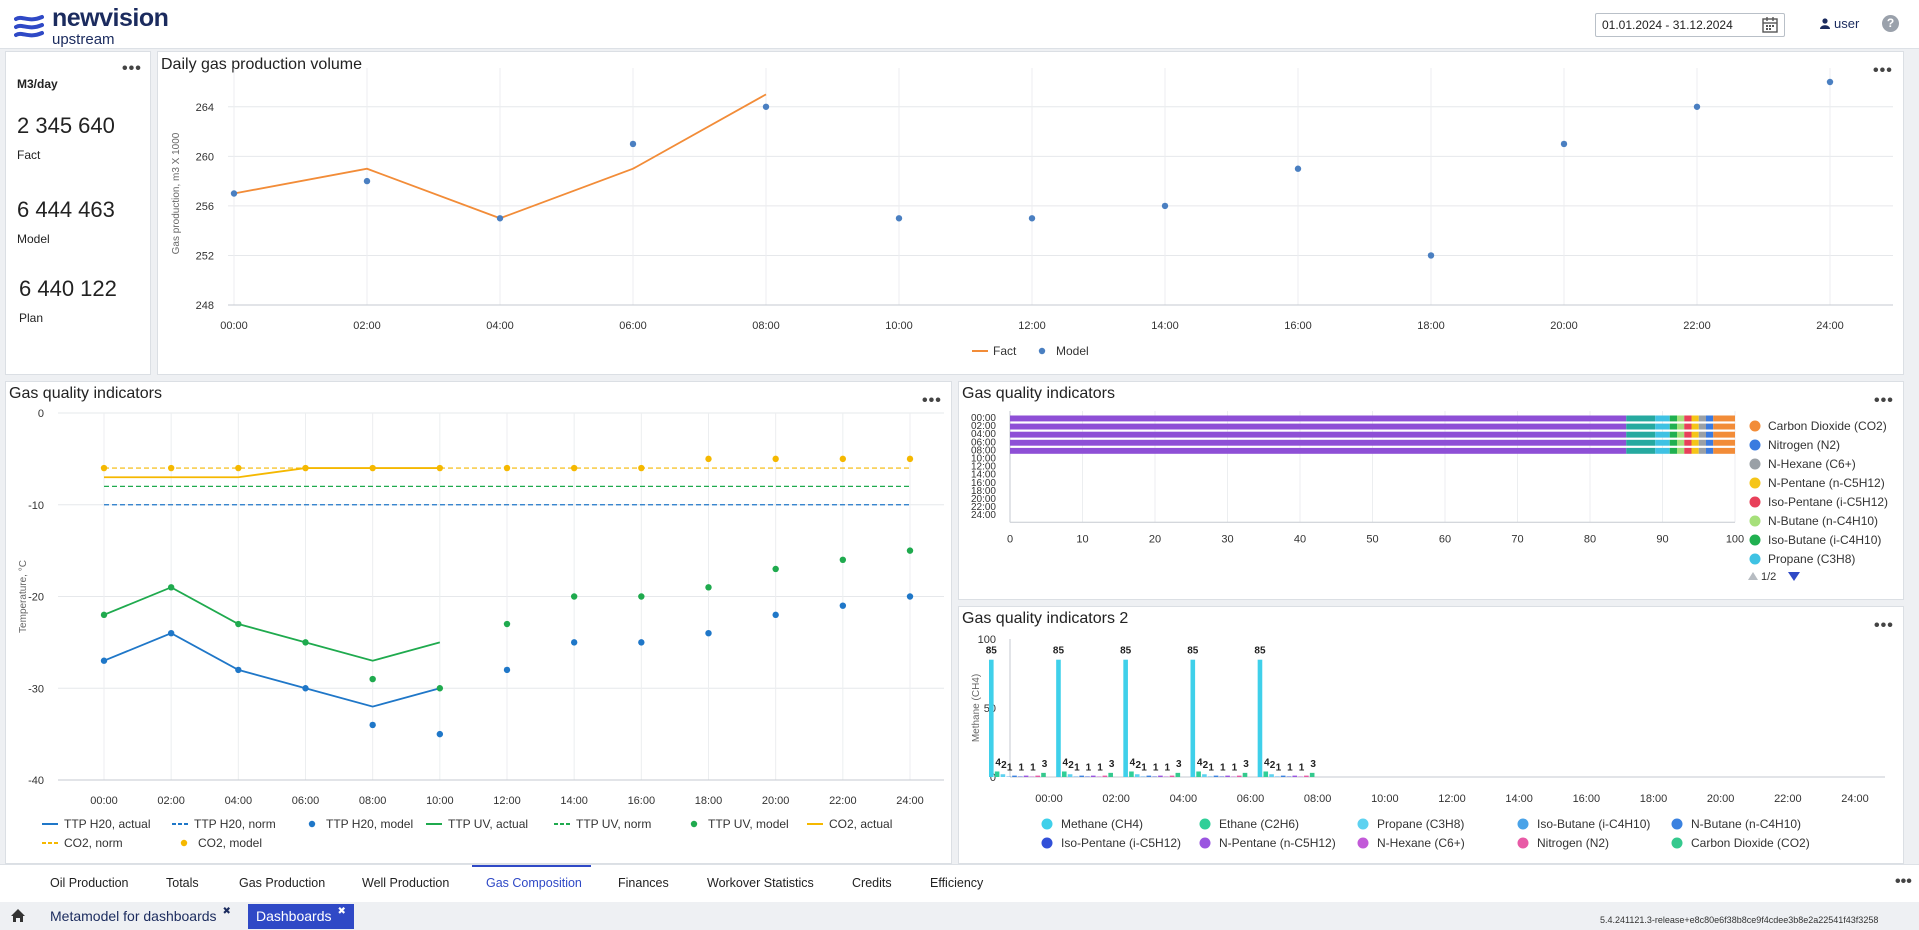 This screenshot has width=1919, height=930. I want to click on data-point-model, so click(1032, 218).